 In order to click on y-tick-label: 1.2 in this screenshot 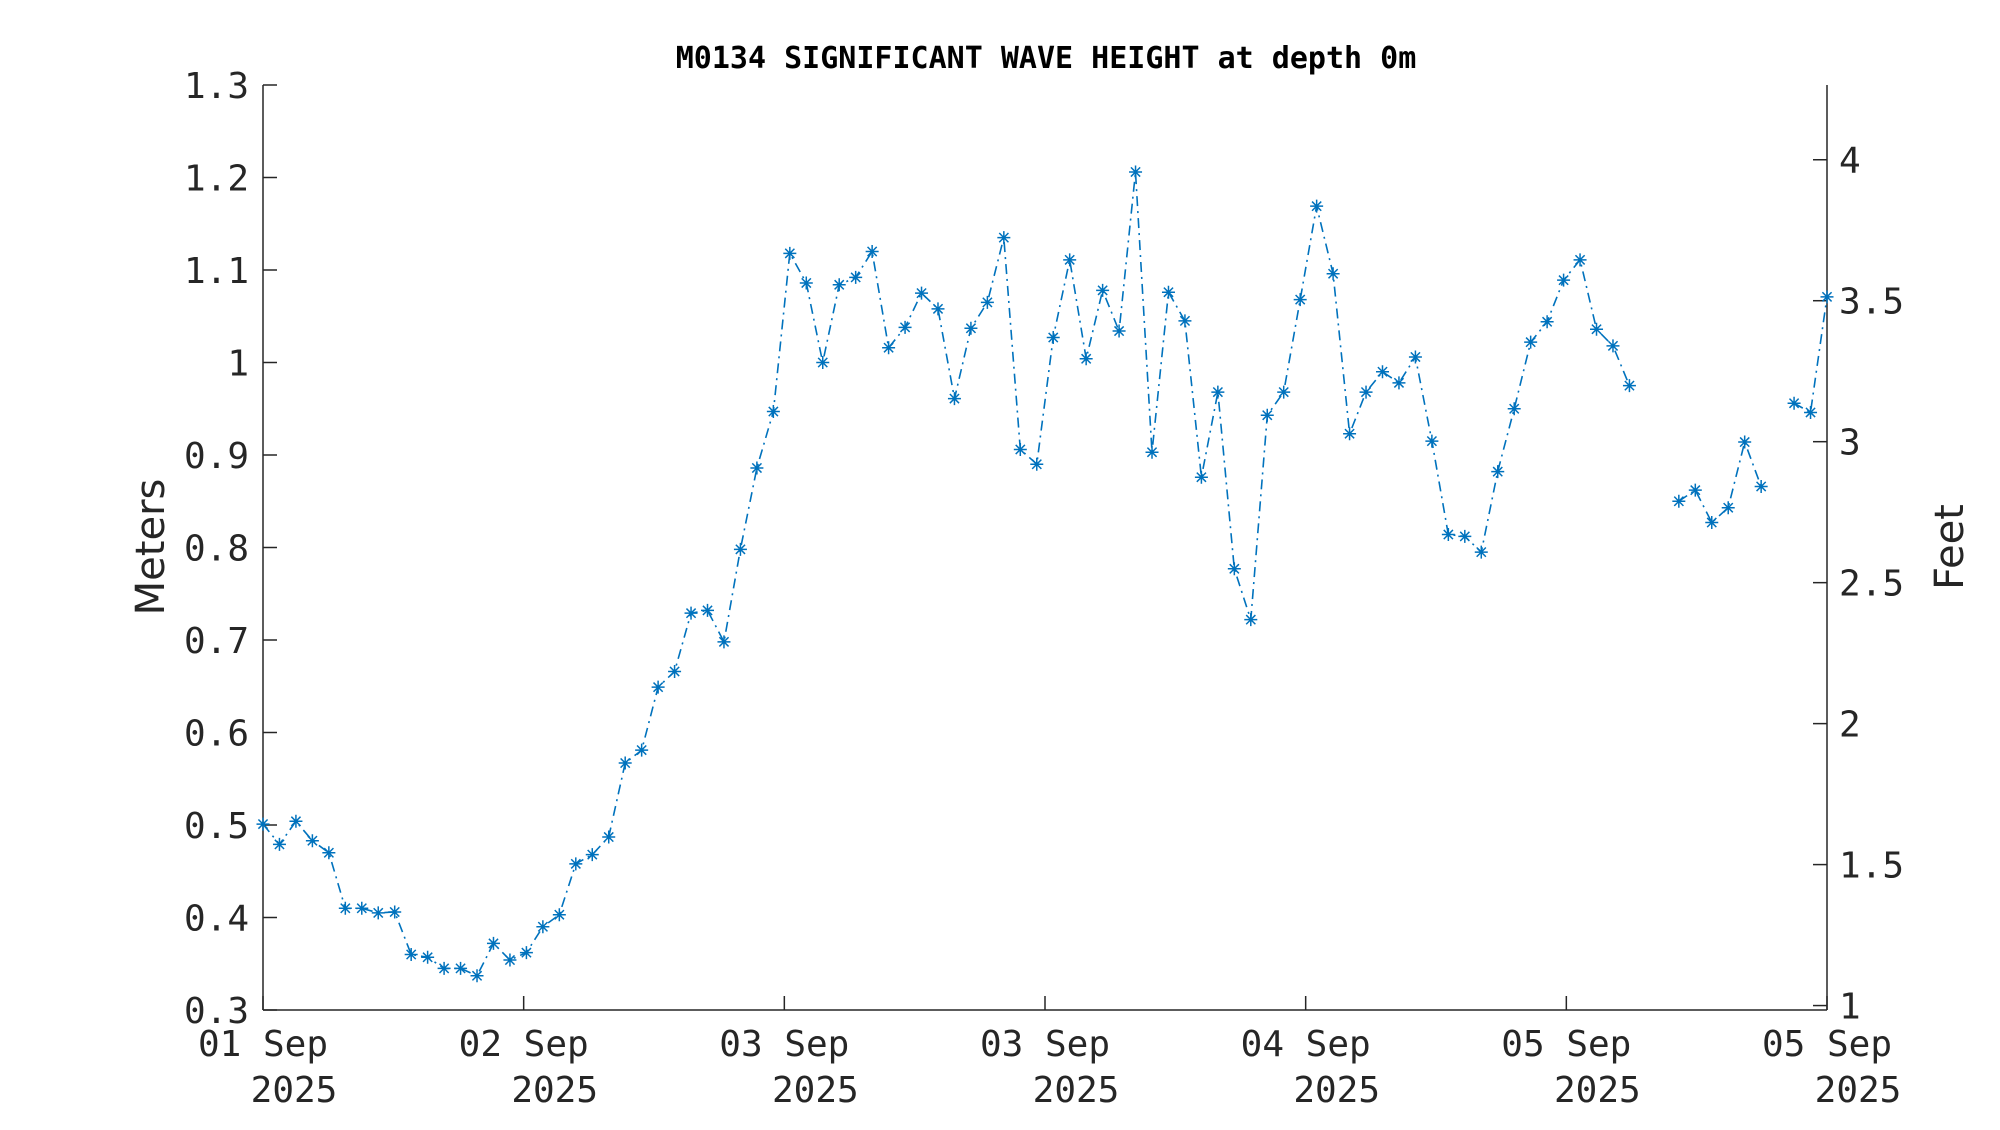, I will do `click(216, 179)`.